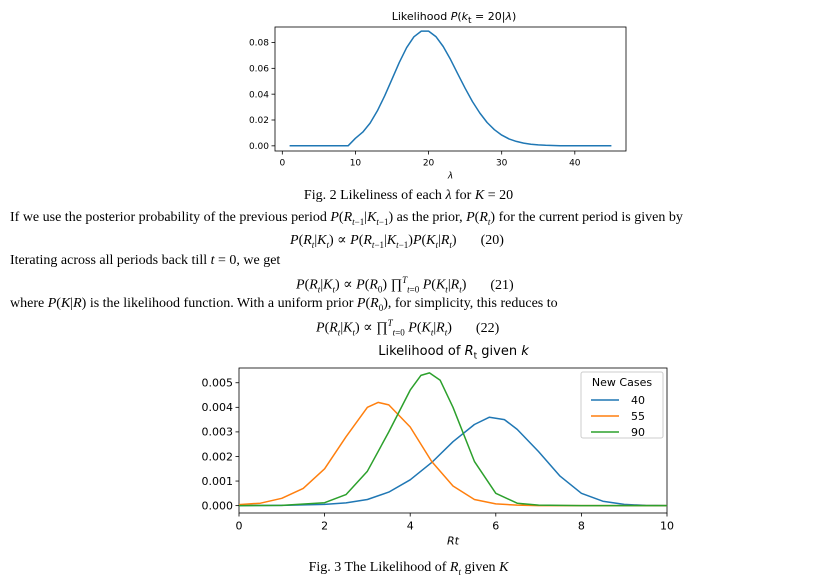  What do you see at coordinates (429, 164) in the screenshot?
I see `x-tick-label: 20` at bounding box center [429, 164].